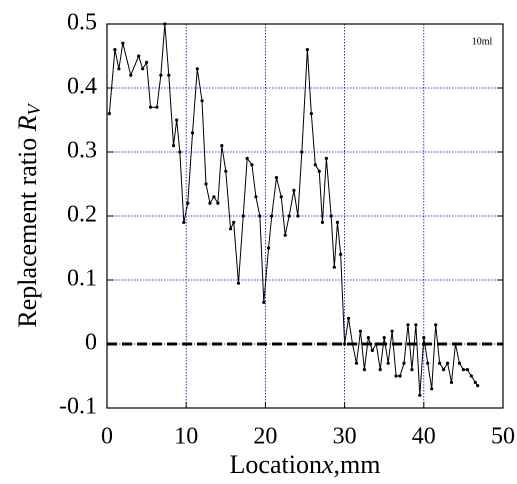 Image resolution: width=517 pixels, height=484 pixels. I want to click on y-label-sub: V, so click(34, 108).